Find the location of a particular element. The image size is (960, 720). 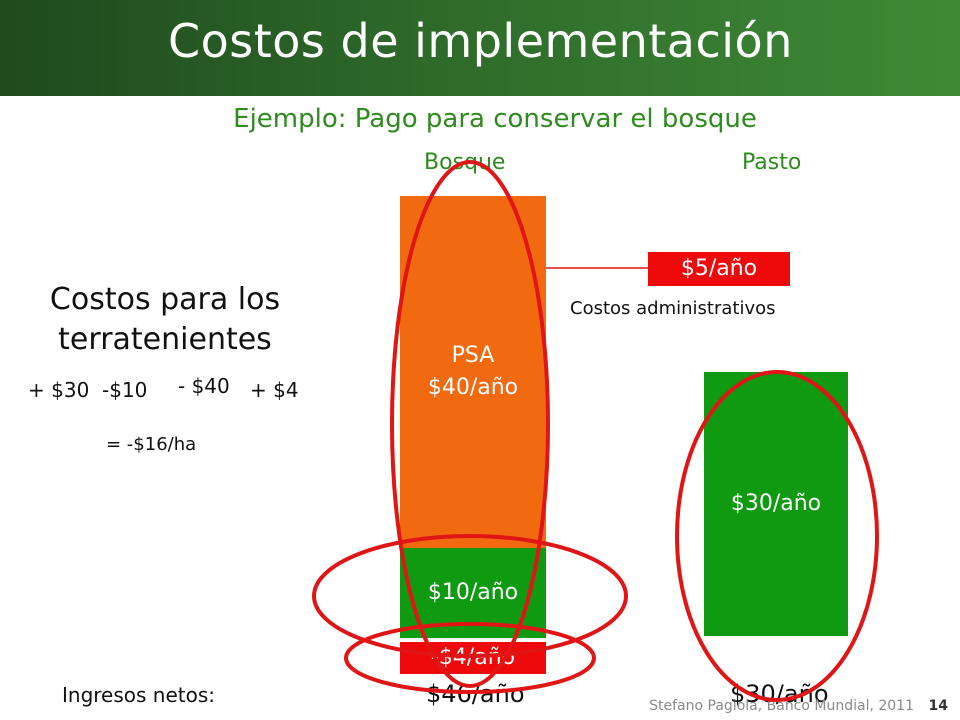

highlight-circle-forest-income is located at coordinates (470, 596).